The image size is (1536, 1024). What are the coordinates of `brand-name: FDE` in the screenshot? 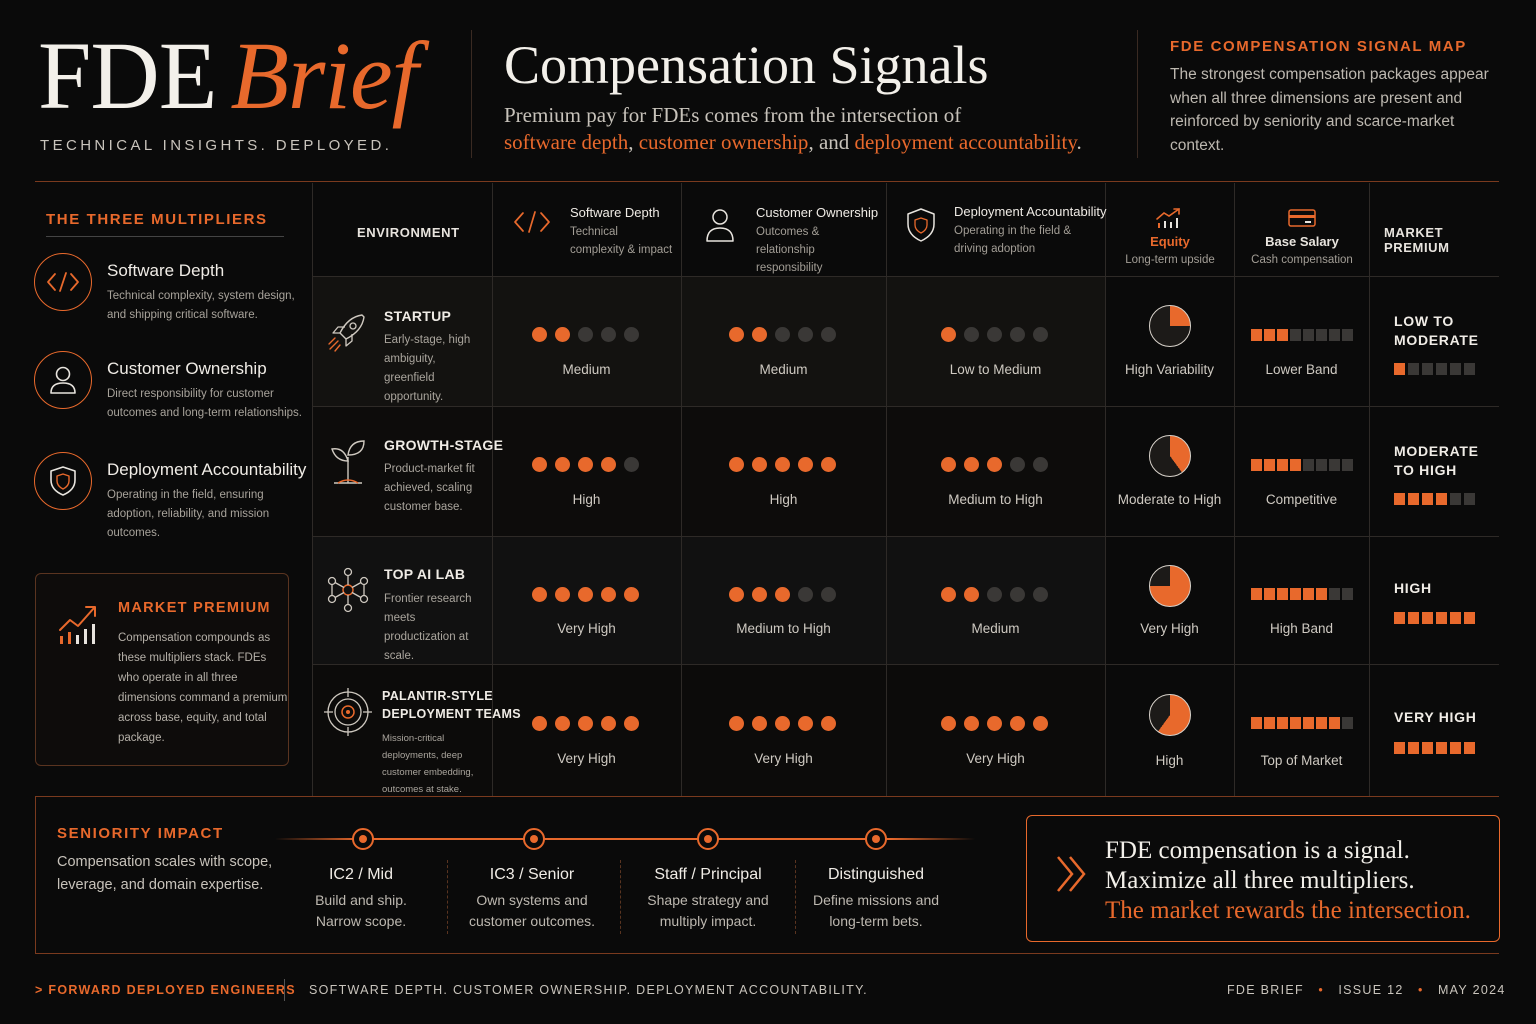 It's located at (127, 75).